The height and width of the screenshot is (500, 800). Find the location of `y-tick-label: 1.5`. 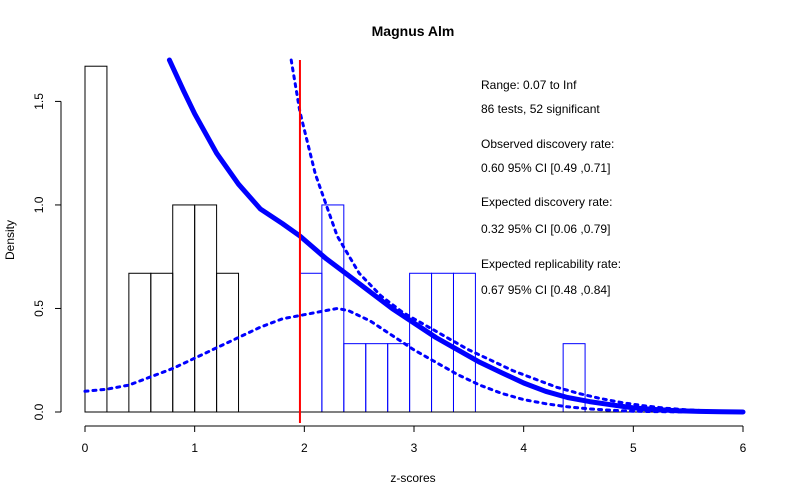

y-tick-label: 1.5 is located at coordinates (39, 101).